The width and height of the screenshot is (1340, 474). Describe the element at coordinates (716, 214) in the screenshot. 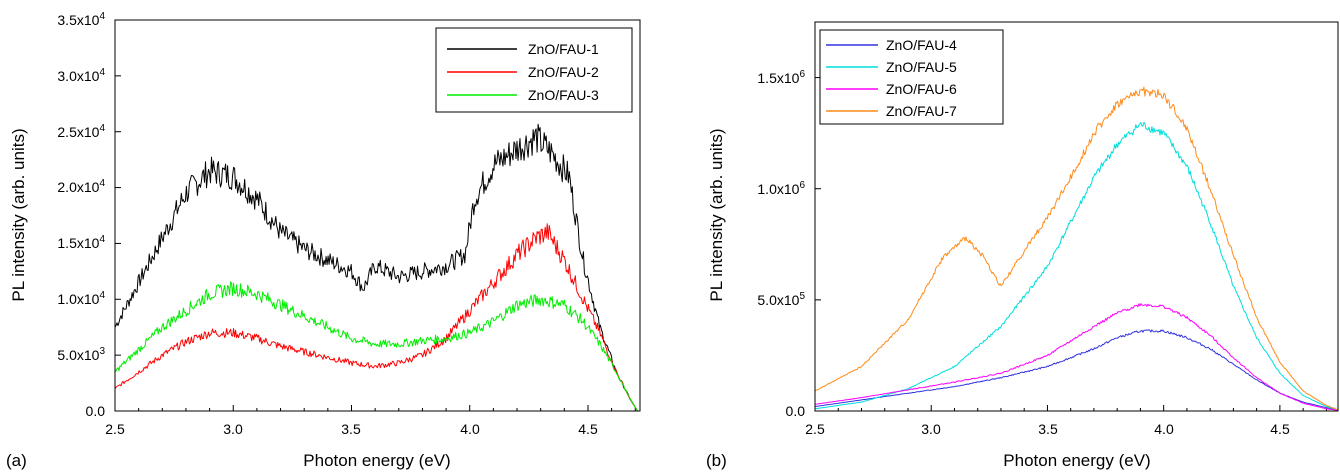

I see `panel-b-y-axis-label: PL intensity (arb. units)` at that location.